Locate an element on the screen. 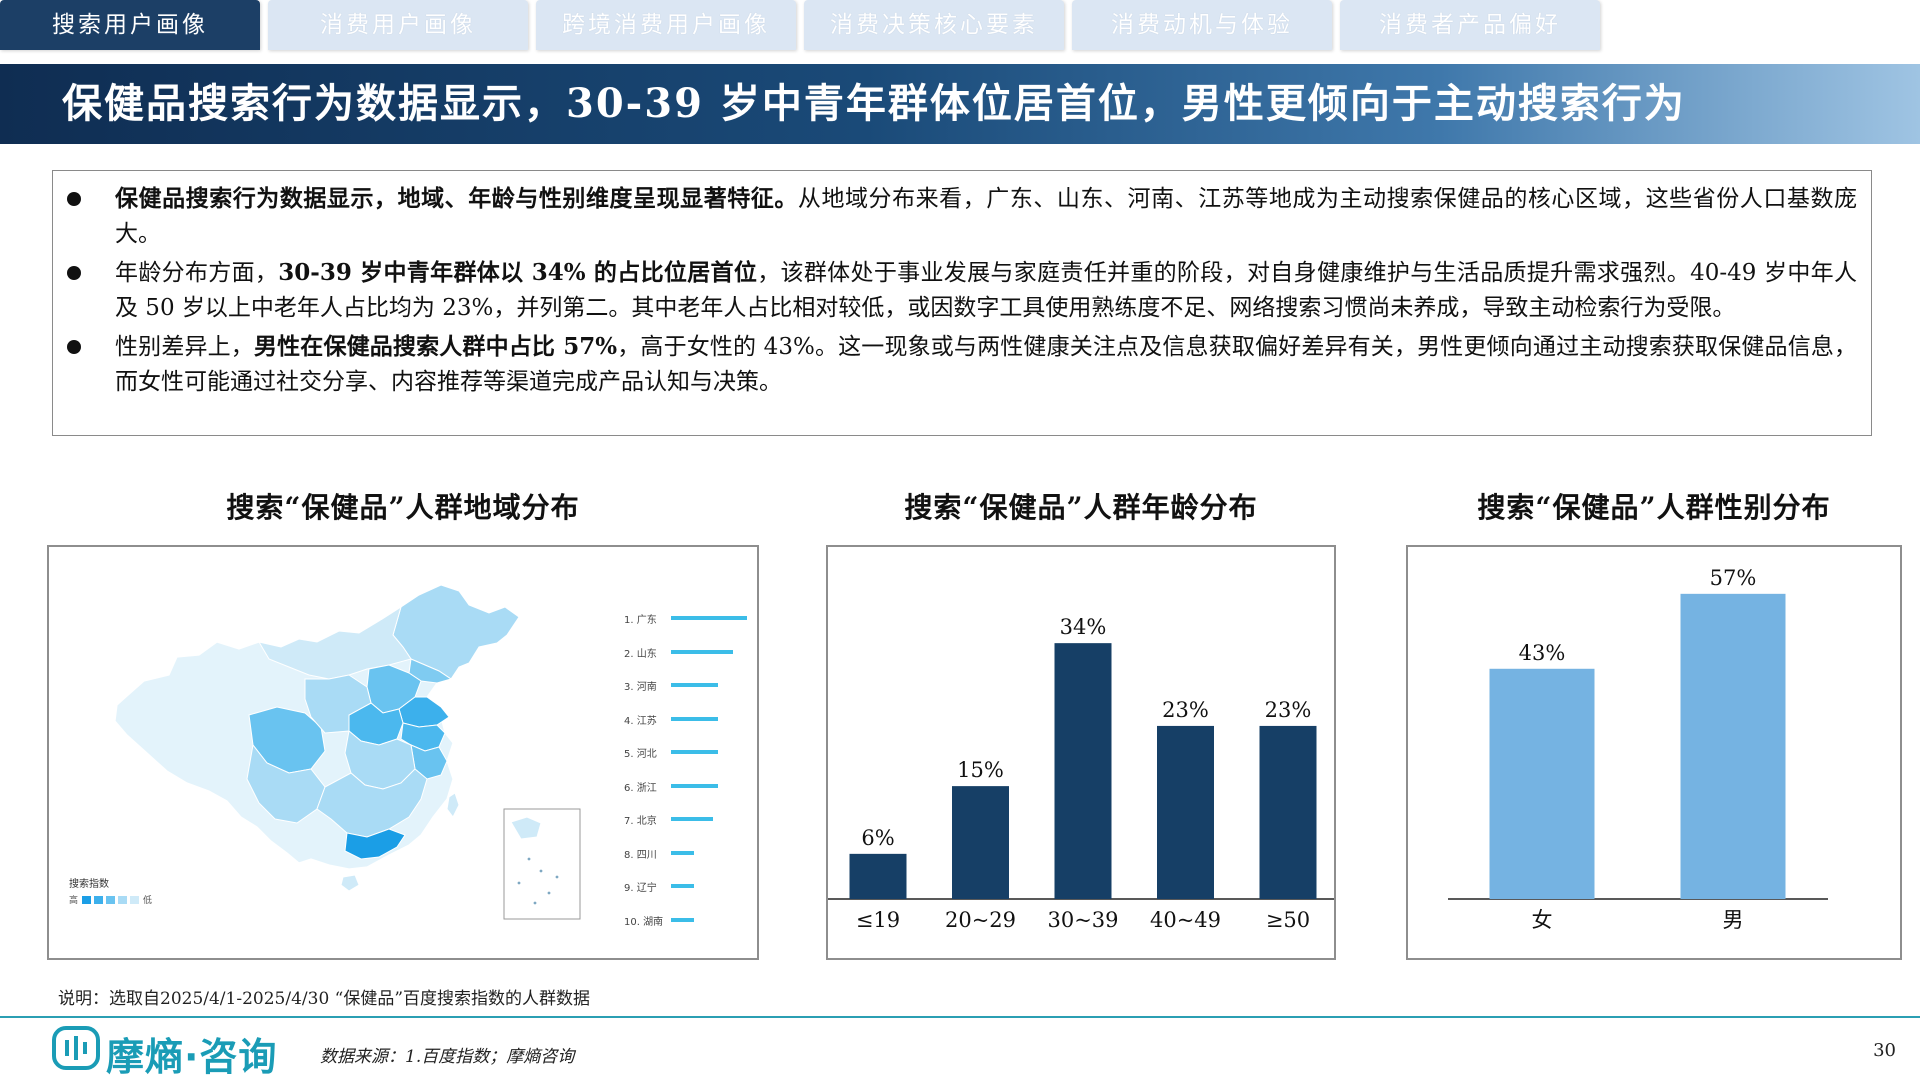 This screenshot has height=1080, width=1920. china-map: 搜索指数 高 低 is located at coordinates (325, 752).